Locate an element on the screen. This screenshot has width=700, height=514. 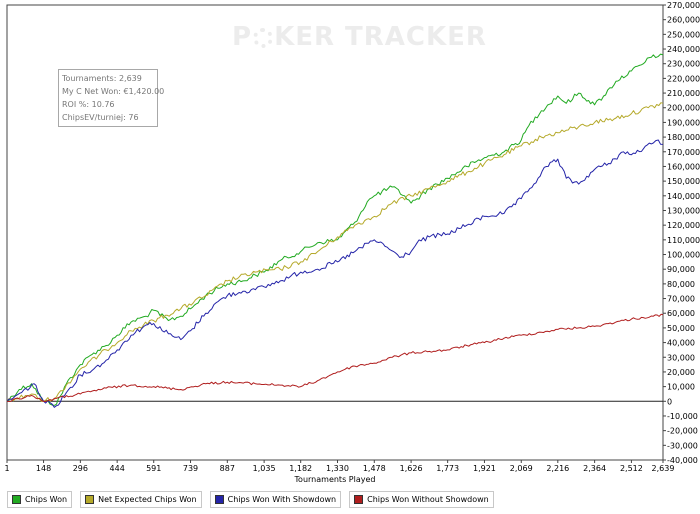
y-tick-label: 100,000 is located at coordinates (683, 255).